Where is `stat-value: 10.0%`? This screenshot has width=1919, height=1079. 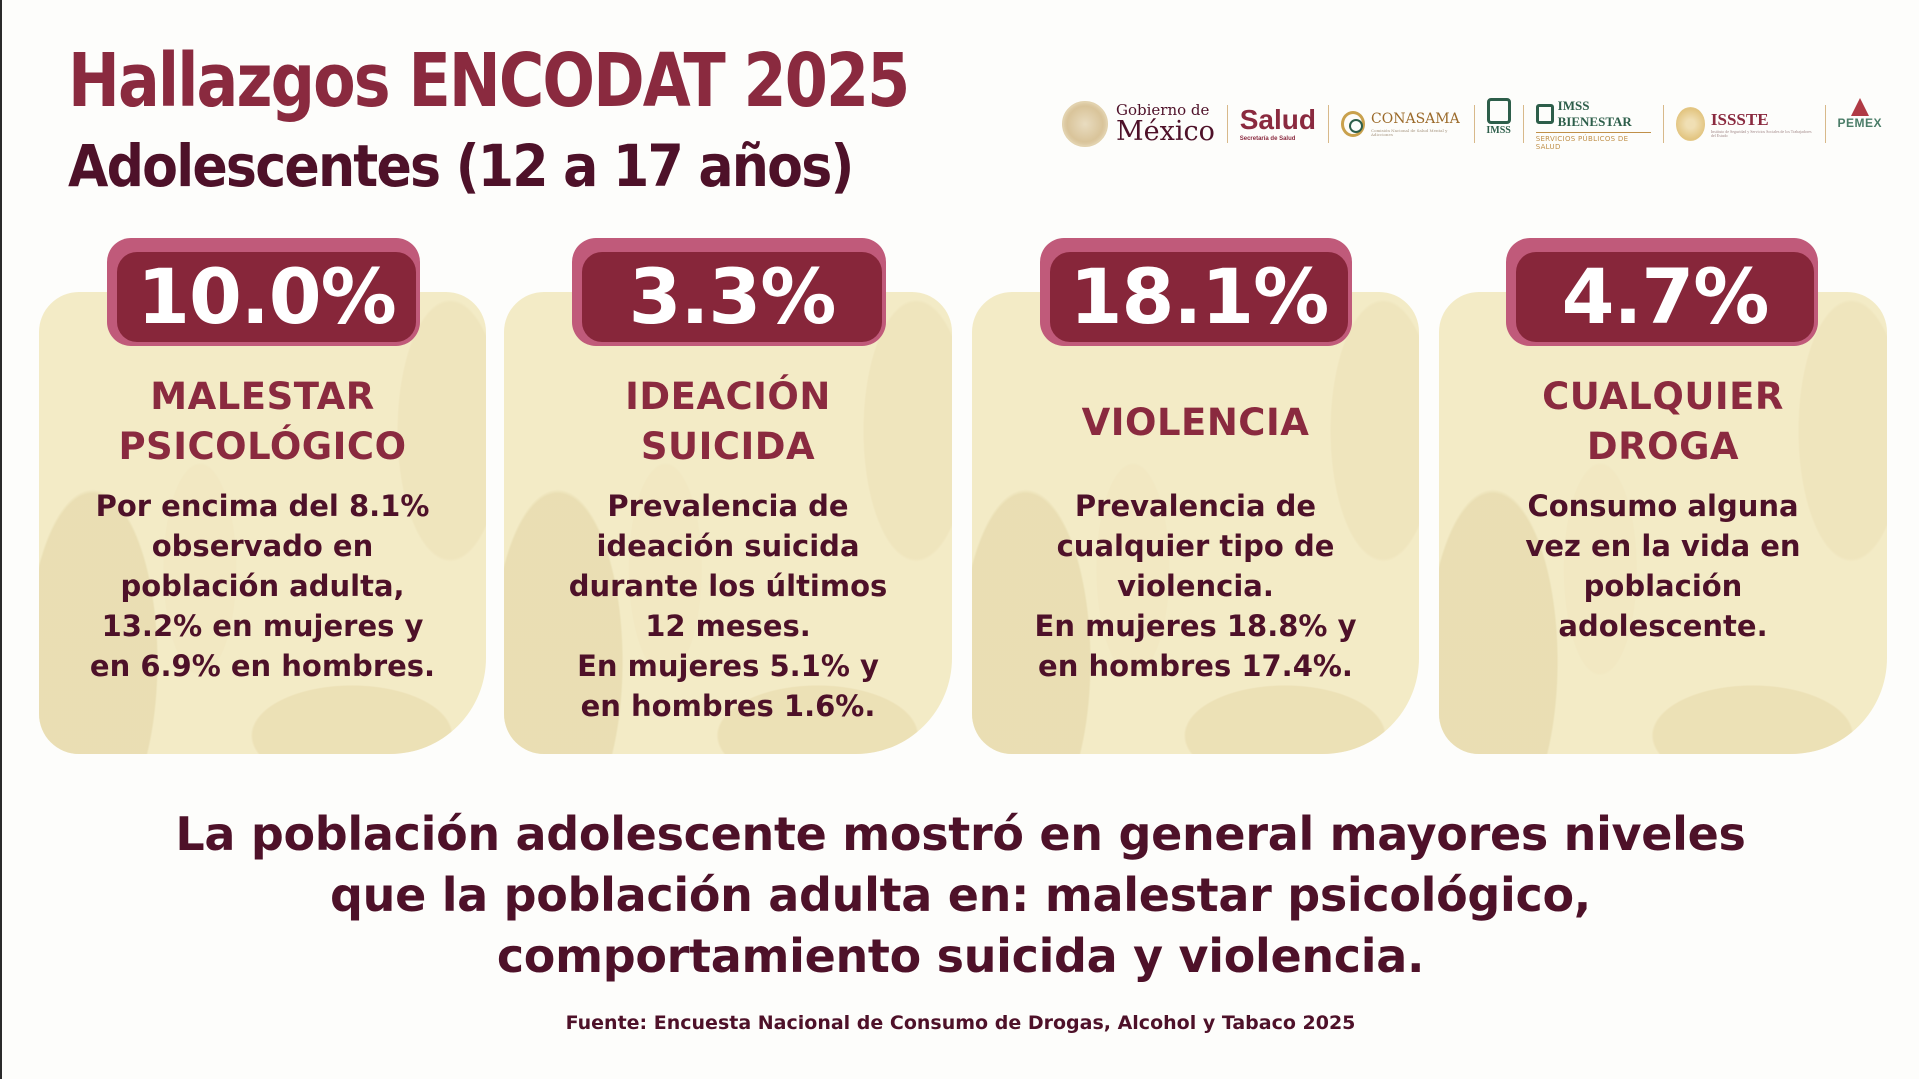 stat-value: 10.0% is located at coordinates (267, 296).